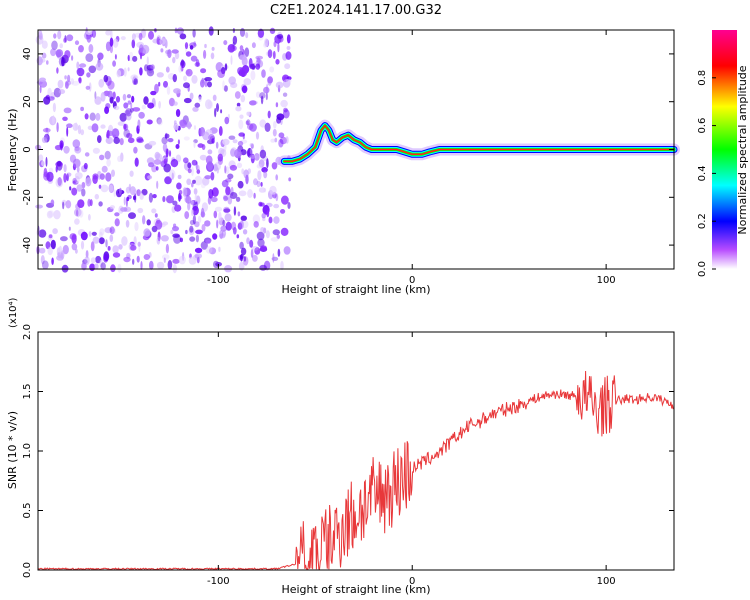 This screenshot has width=750, height=600. Describe the element at coordinates (355, 289) in the screenshot. I see `spectrogram-xlabel: Height of straight line (km)` at that location.